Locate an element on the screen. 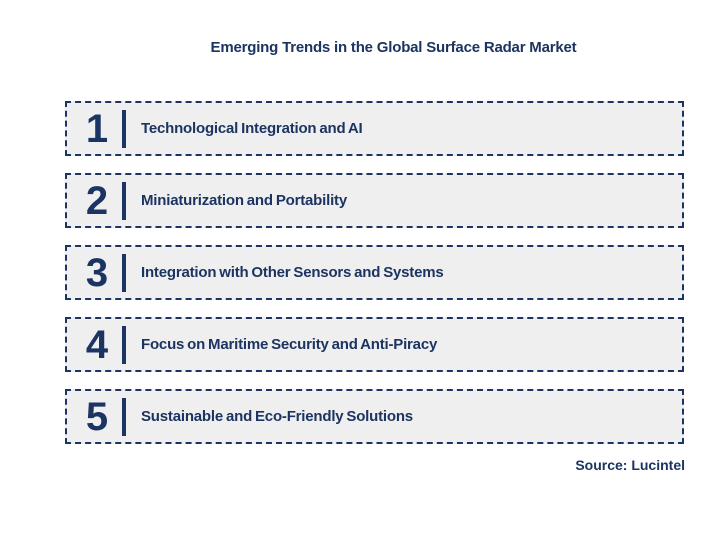 The height and width of the screenshot is (541, 712). trend-box-5: 5 Sustainable and Eco-Friendly Solutions is located at coordinates (374, 416).